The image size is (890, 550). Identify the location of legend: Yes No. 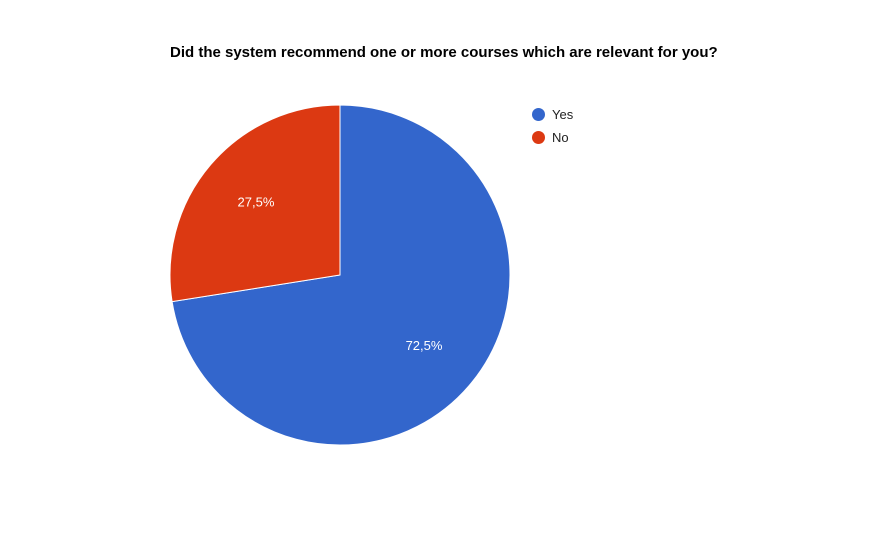
(552, 126).